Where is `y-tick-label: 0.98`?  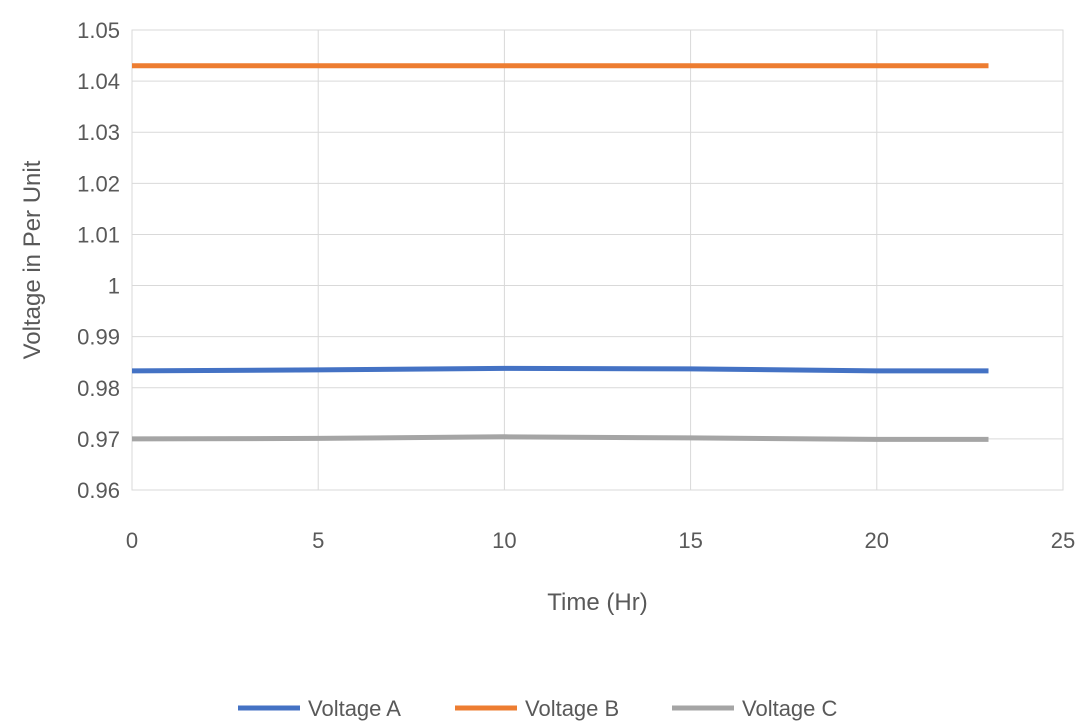 y-tick-label: 0.98 is located at coordinates (98, 388).